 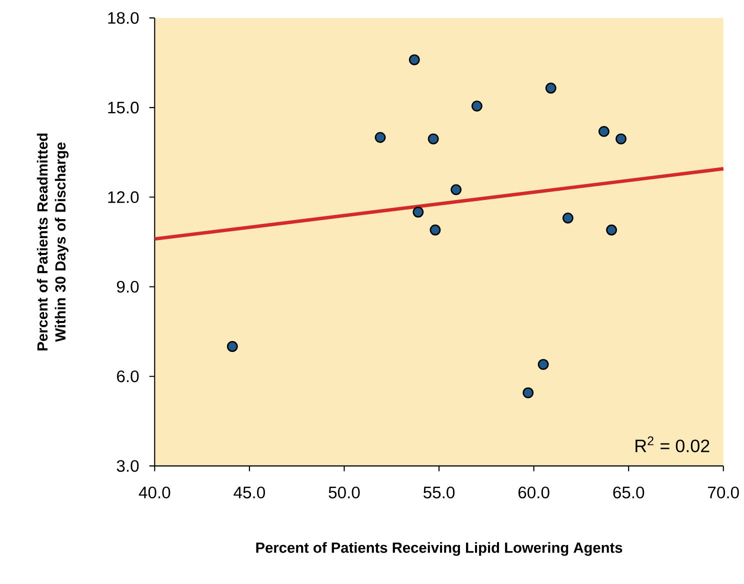 I want to click on x-tick-label: 50.0, so click(x=344, y=492).